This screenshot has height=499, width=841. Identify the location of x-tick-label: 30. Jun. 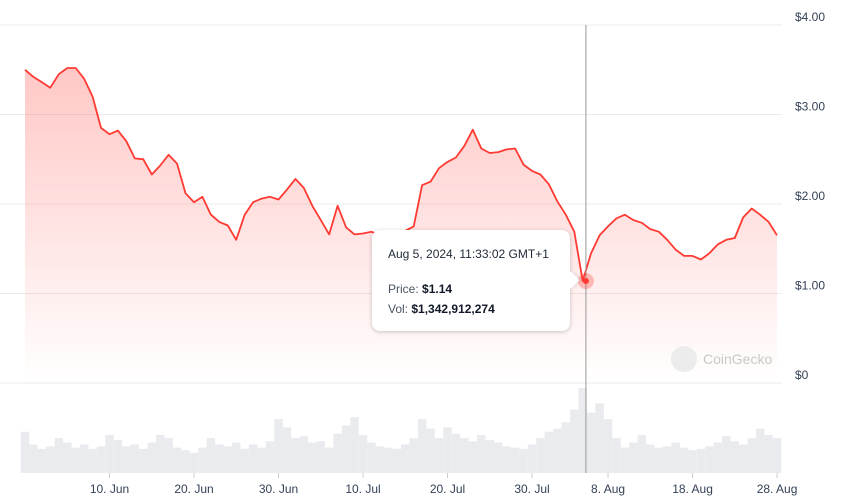
(278, 489).